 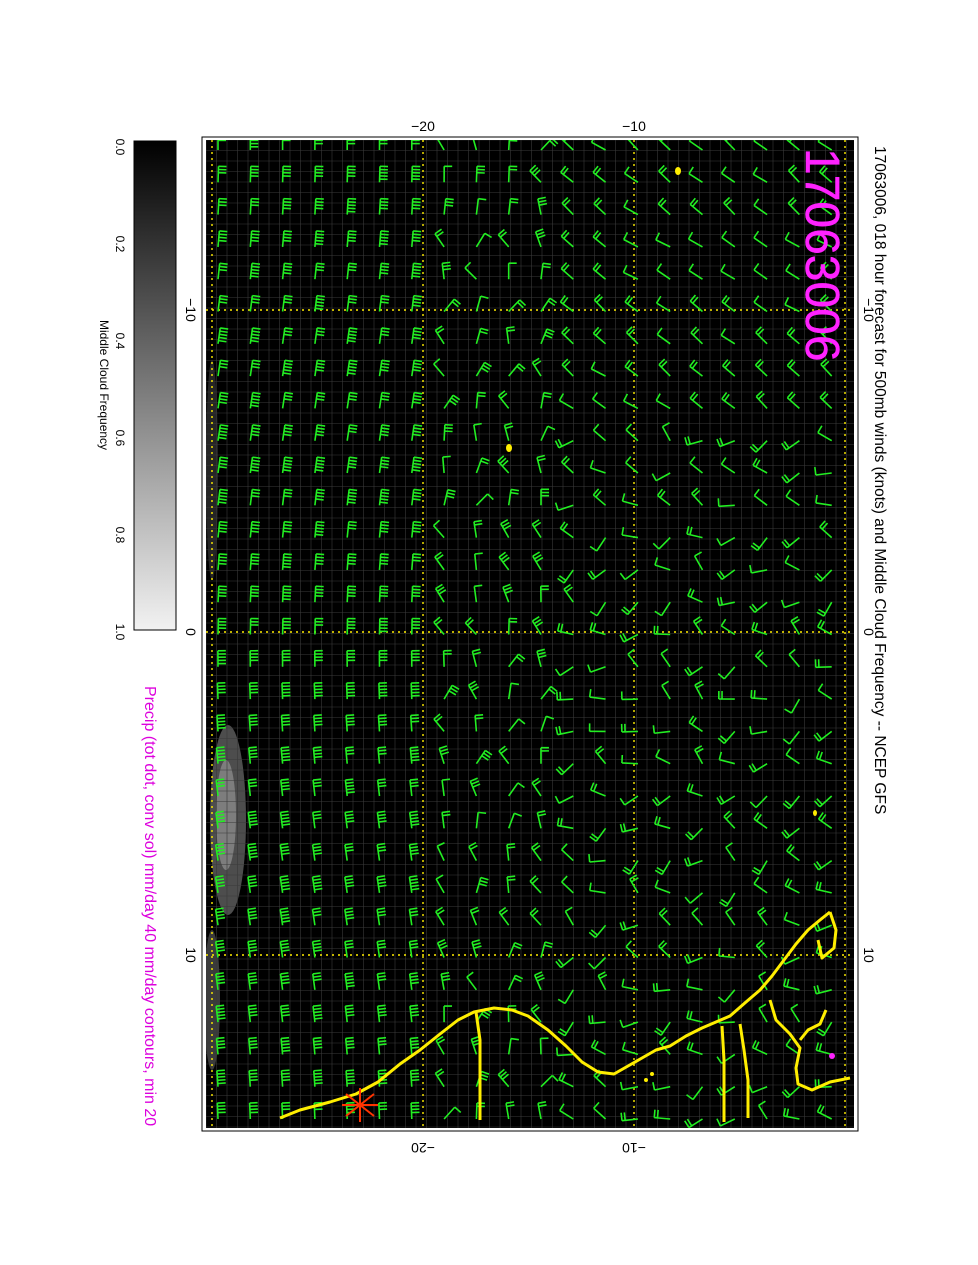 What do you see at coordinates (423, 1148) in the screenshot?
I see `bottom-axis-tick: −20` at bounding box center [423, 1148].